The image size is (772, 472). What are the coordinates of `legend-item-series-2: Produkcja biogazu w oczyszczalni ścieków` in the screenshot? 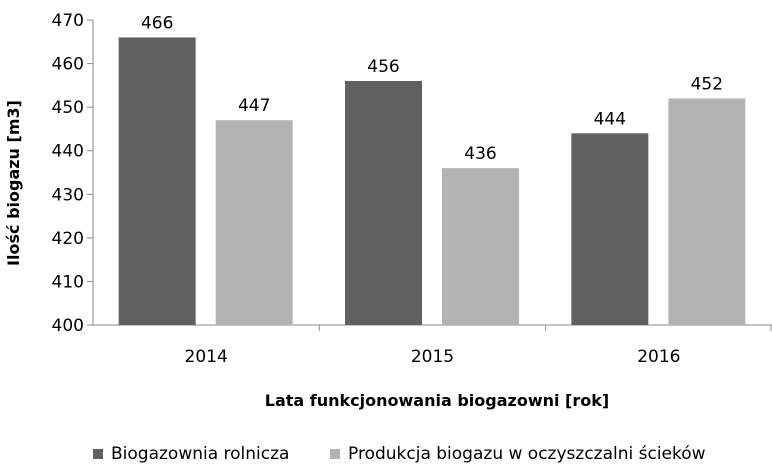 It's located at (518, 454).